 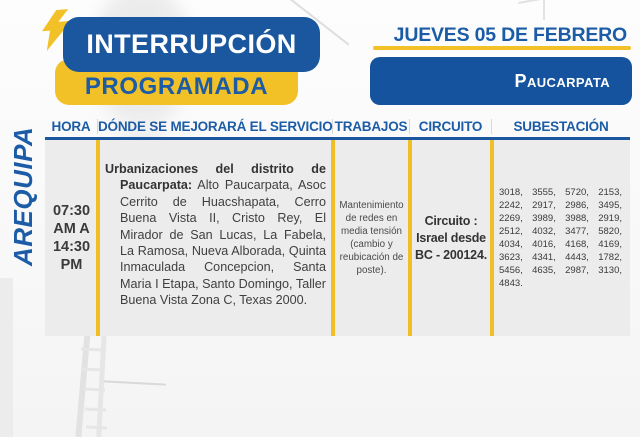 I want to click on background-crossarm-line, so click(x=135, y=383).